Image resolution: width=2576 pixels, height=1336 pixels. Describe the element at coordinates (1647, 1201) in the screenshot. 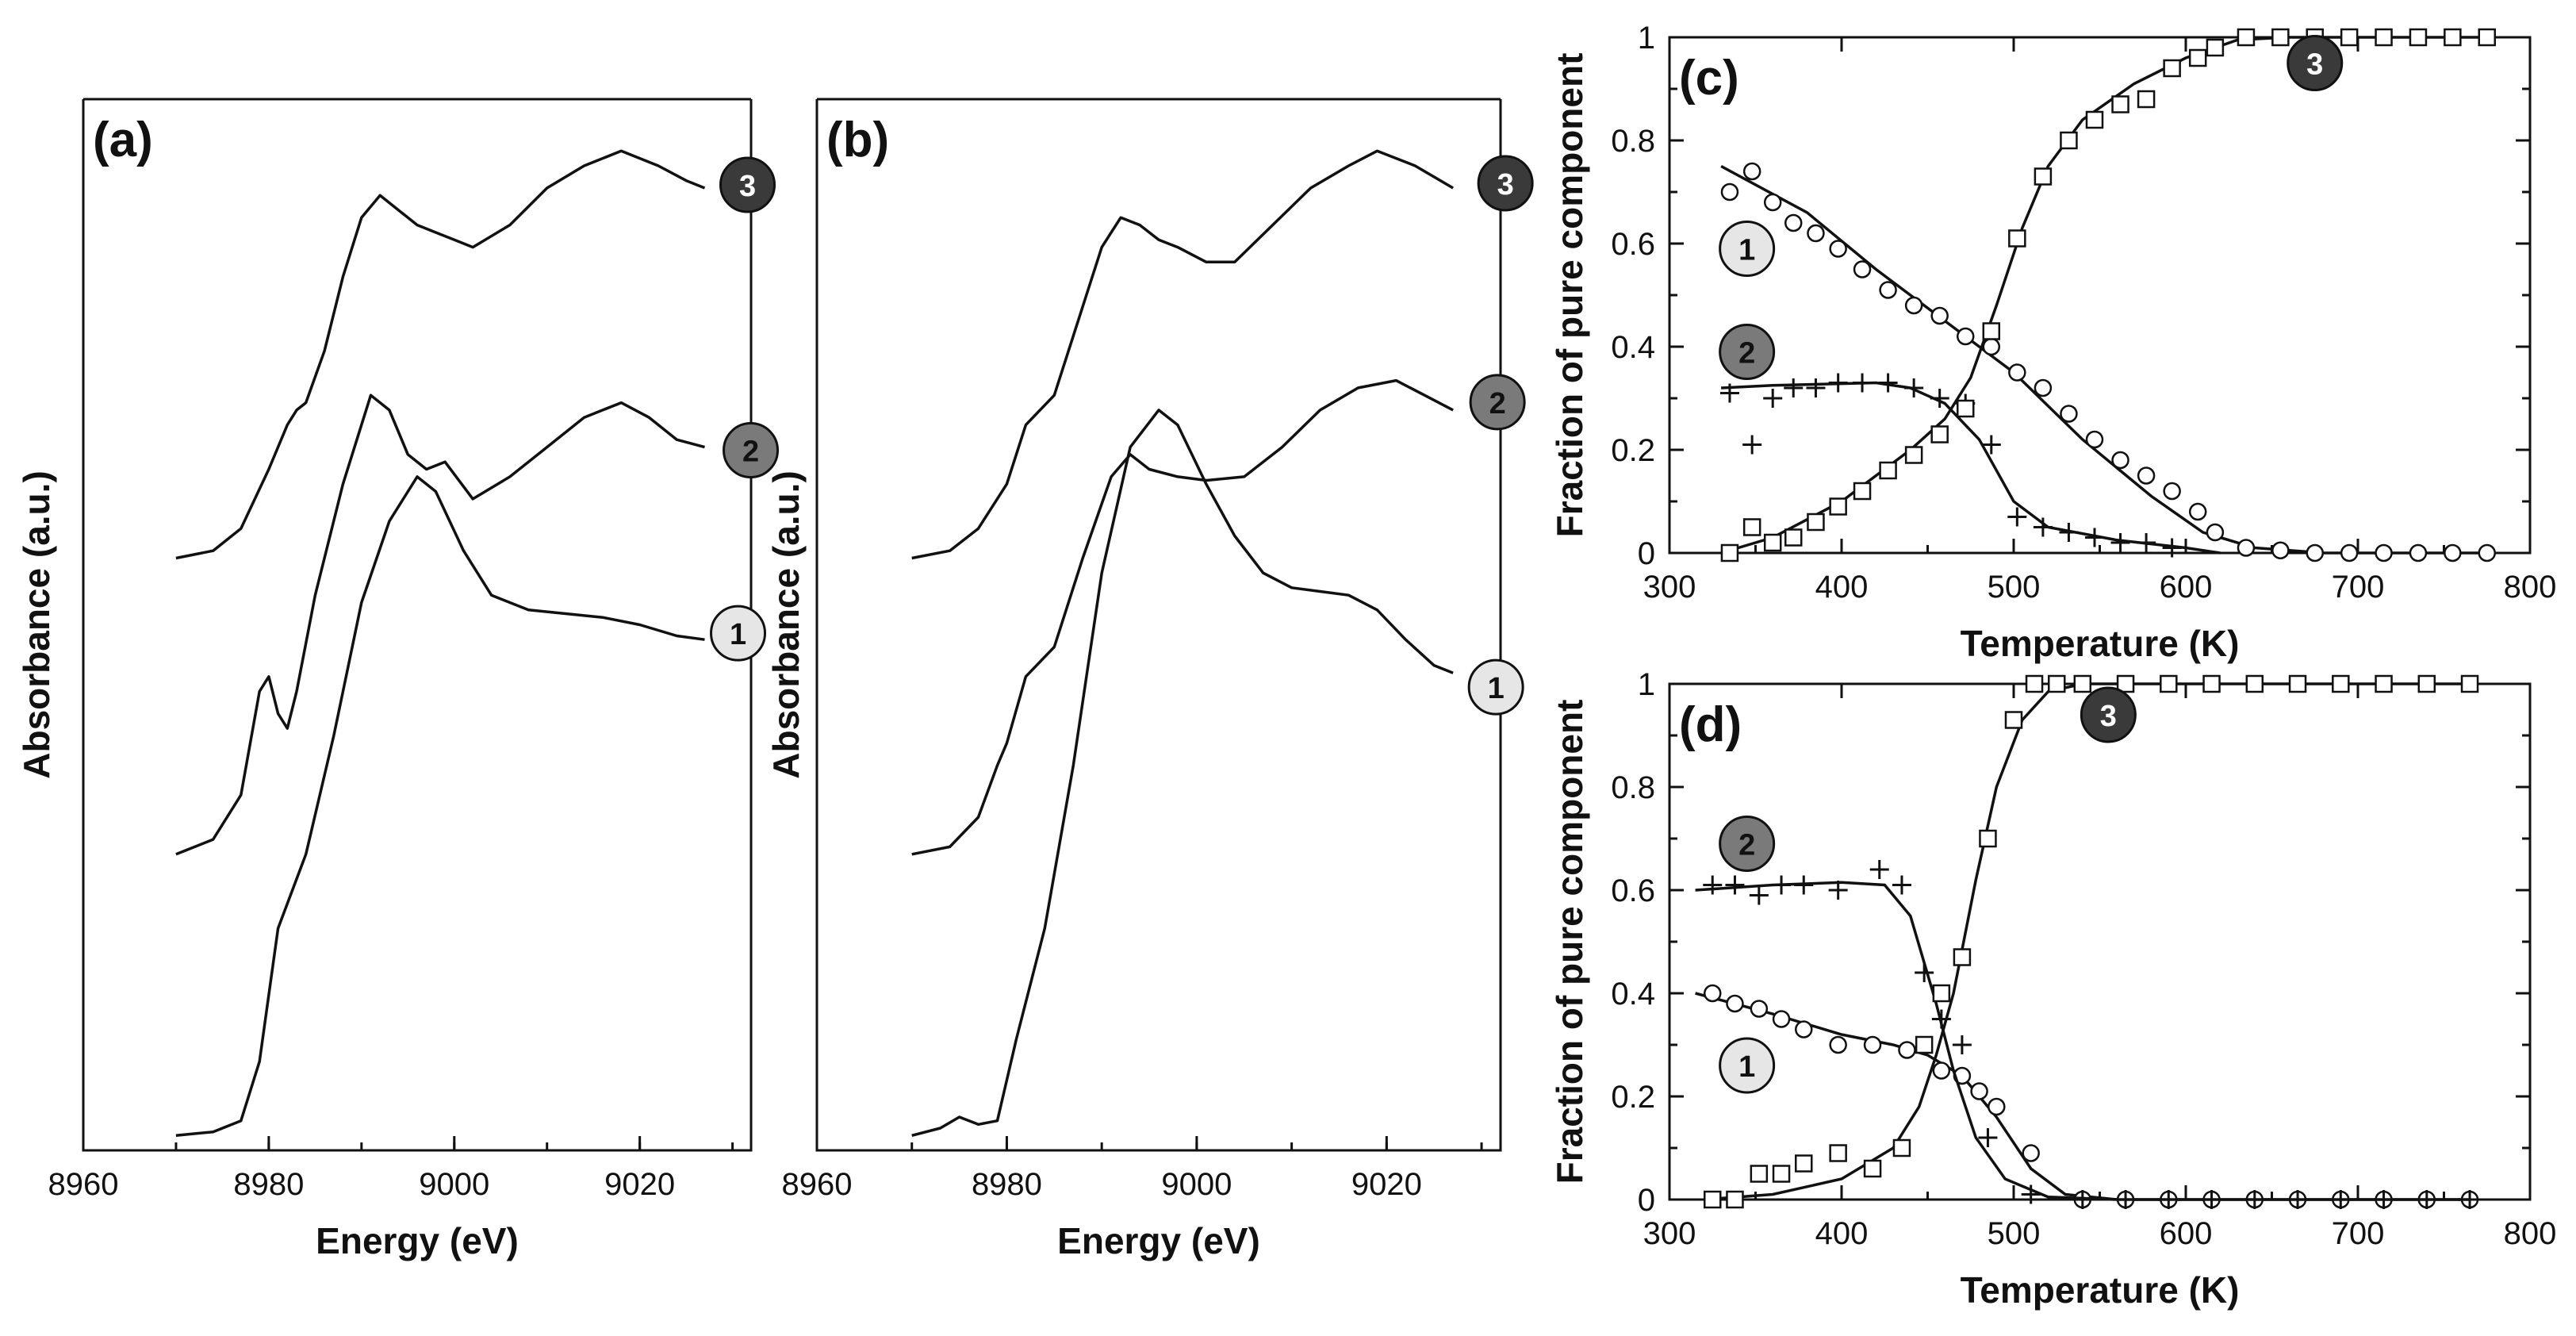

I see `y-tick-label: 0` at that location.